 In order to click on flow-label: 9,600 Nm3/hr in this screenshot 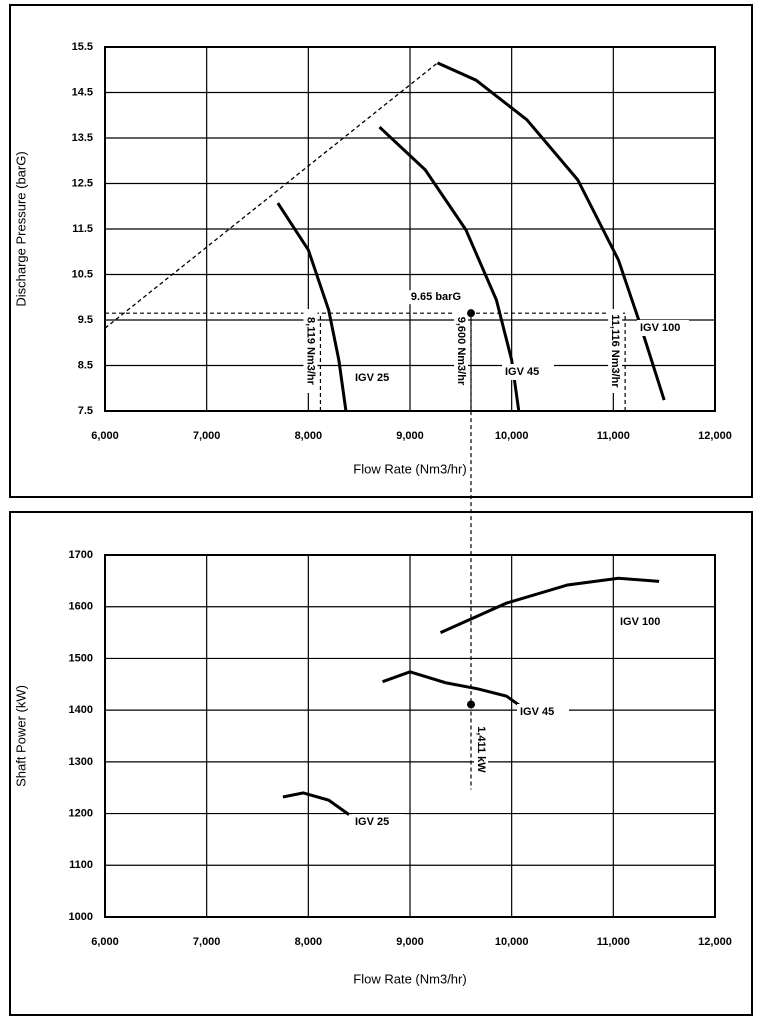, I will do `click(461, 351)`.